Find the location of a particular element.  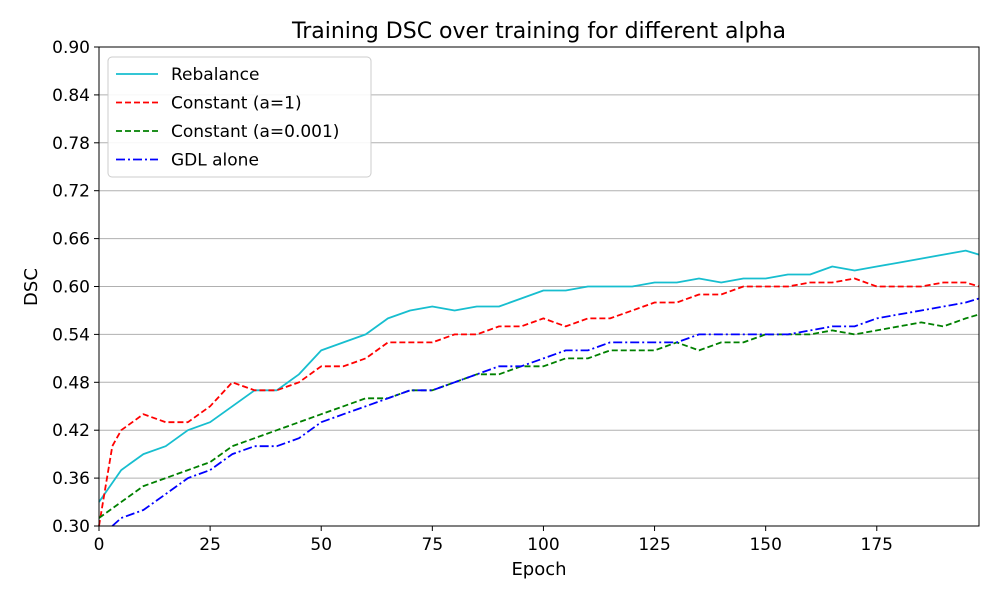

legend-label-constant-a-1: Constant (a=1) is located at coordinates (236, 104).